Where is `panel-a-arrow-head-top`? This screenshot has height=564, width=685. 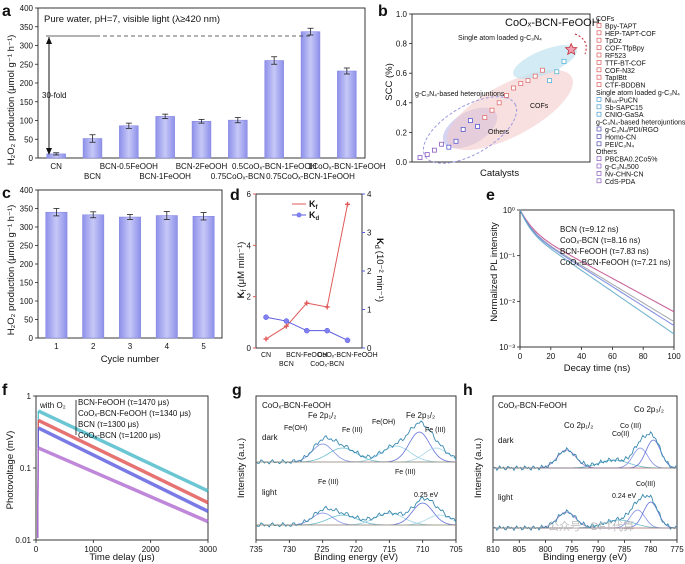 panel-a-arrow-head-top is located at coordinates (49, 40).